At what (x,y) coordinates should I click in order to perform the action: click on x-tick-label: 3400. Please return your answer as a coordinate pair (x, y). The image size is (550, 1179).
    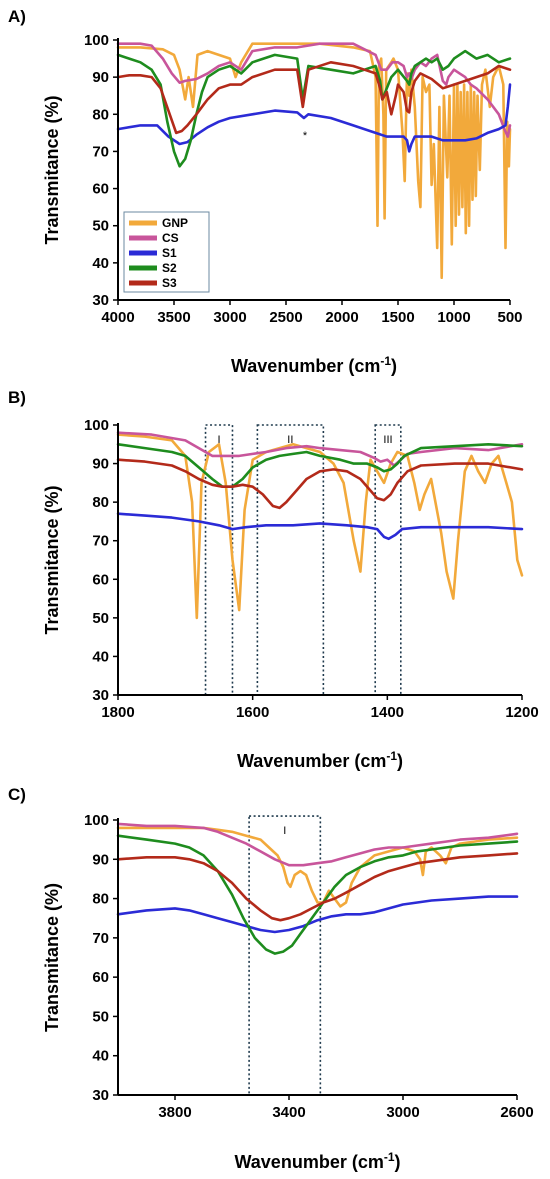
    Looking at the image, I should click on (288, 1112).